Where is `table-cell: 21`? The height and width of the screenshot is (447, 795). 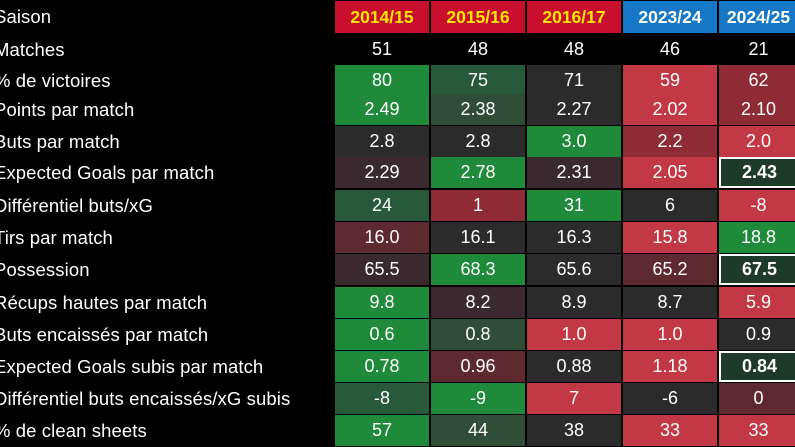
table-cell: 21 is located at coordinates (757, 49).